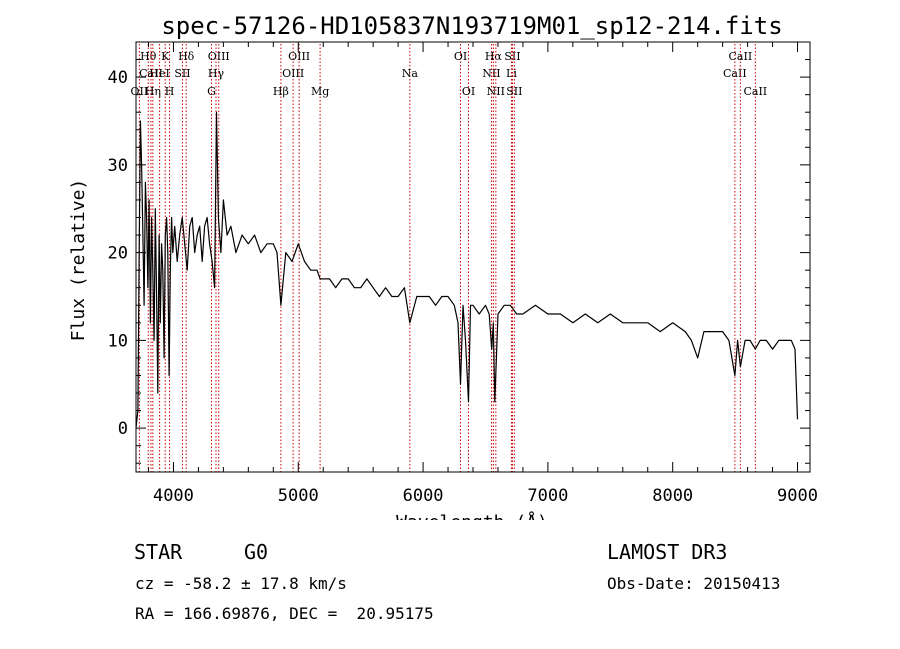  I want to click on y-axis-label: Flux (relative), so click(78, 260).